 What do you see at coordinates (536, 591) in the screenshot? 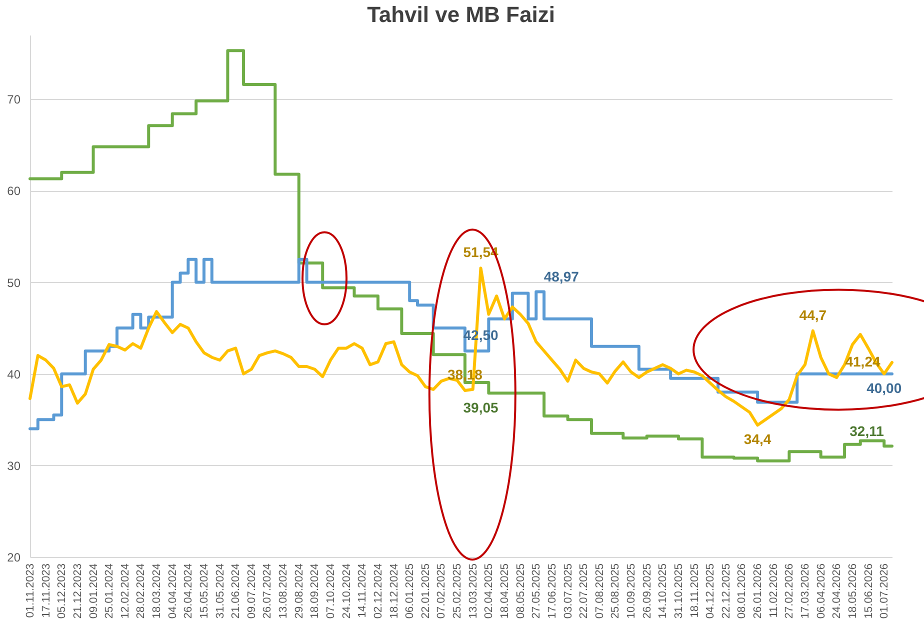
I see `x-tick-label: 27.05.2025` at bounding box center [536, 591].